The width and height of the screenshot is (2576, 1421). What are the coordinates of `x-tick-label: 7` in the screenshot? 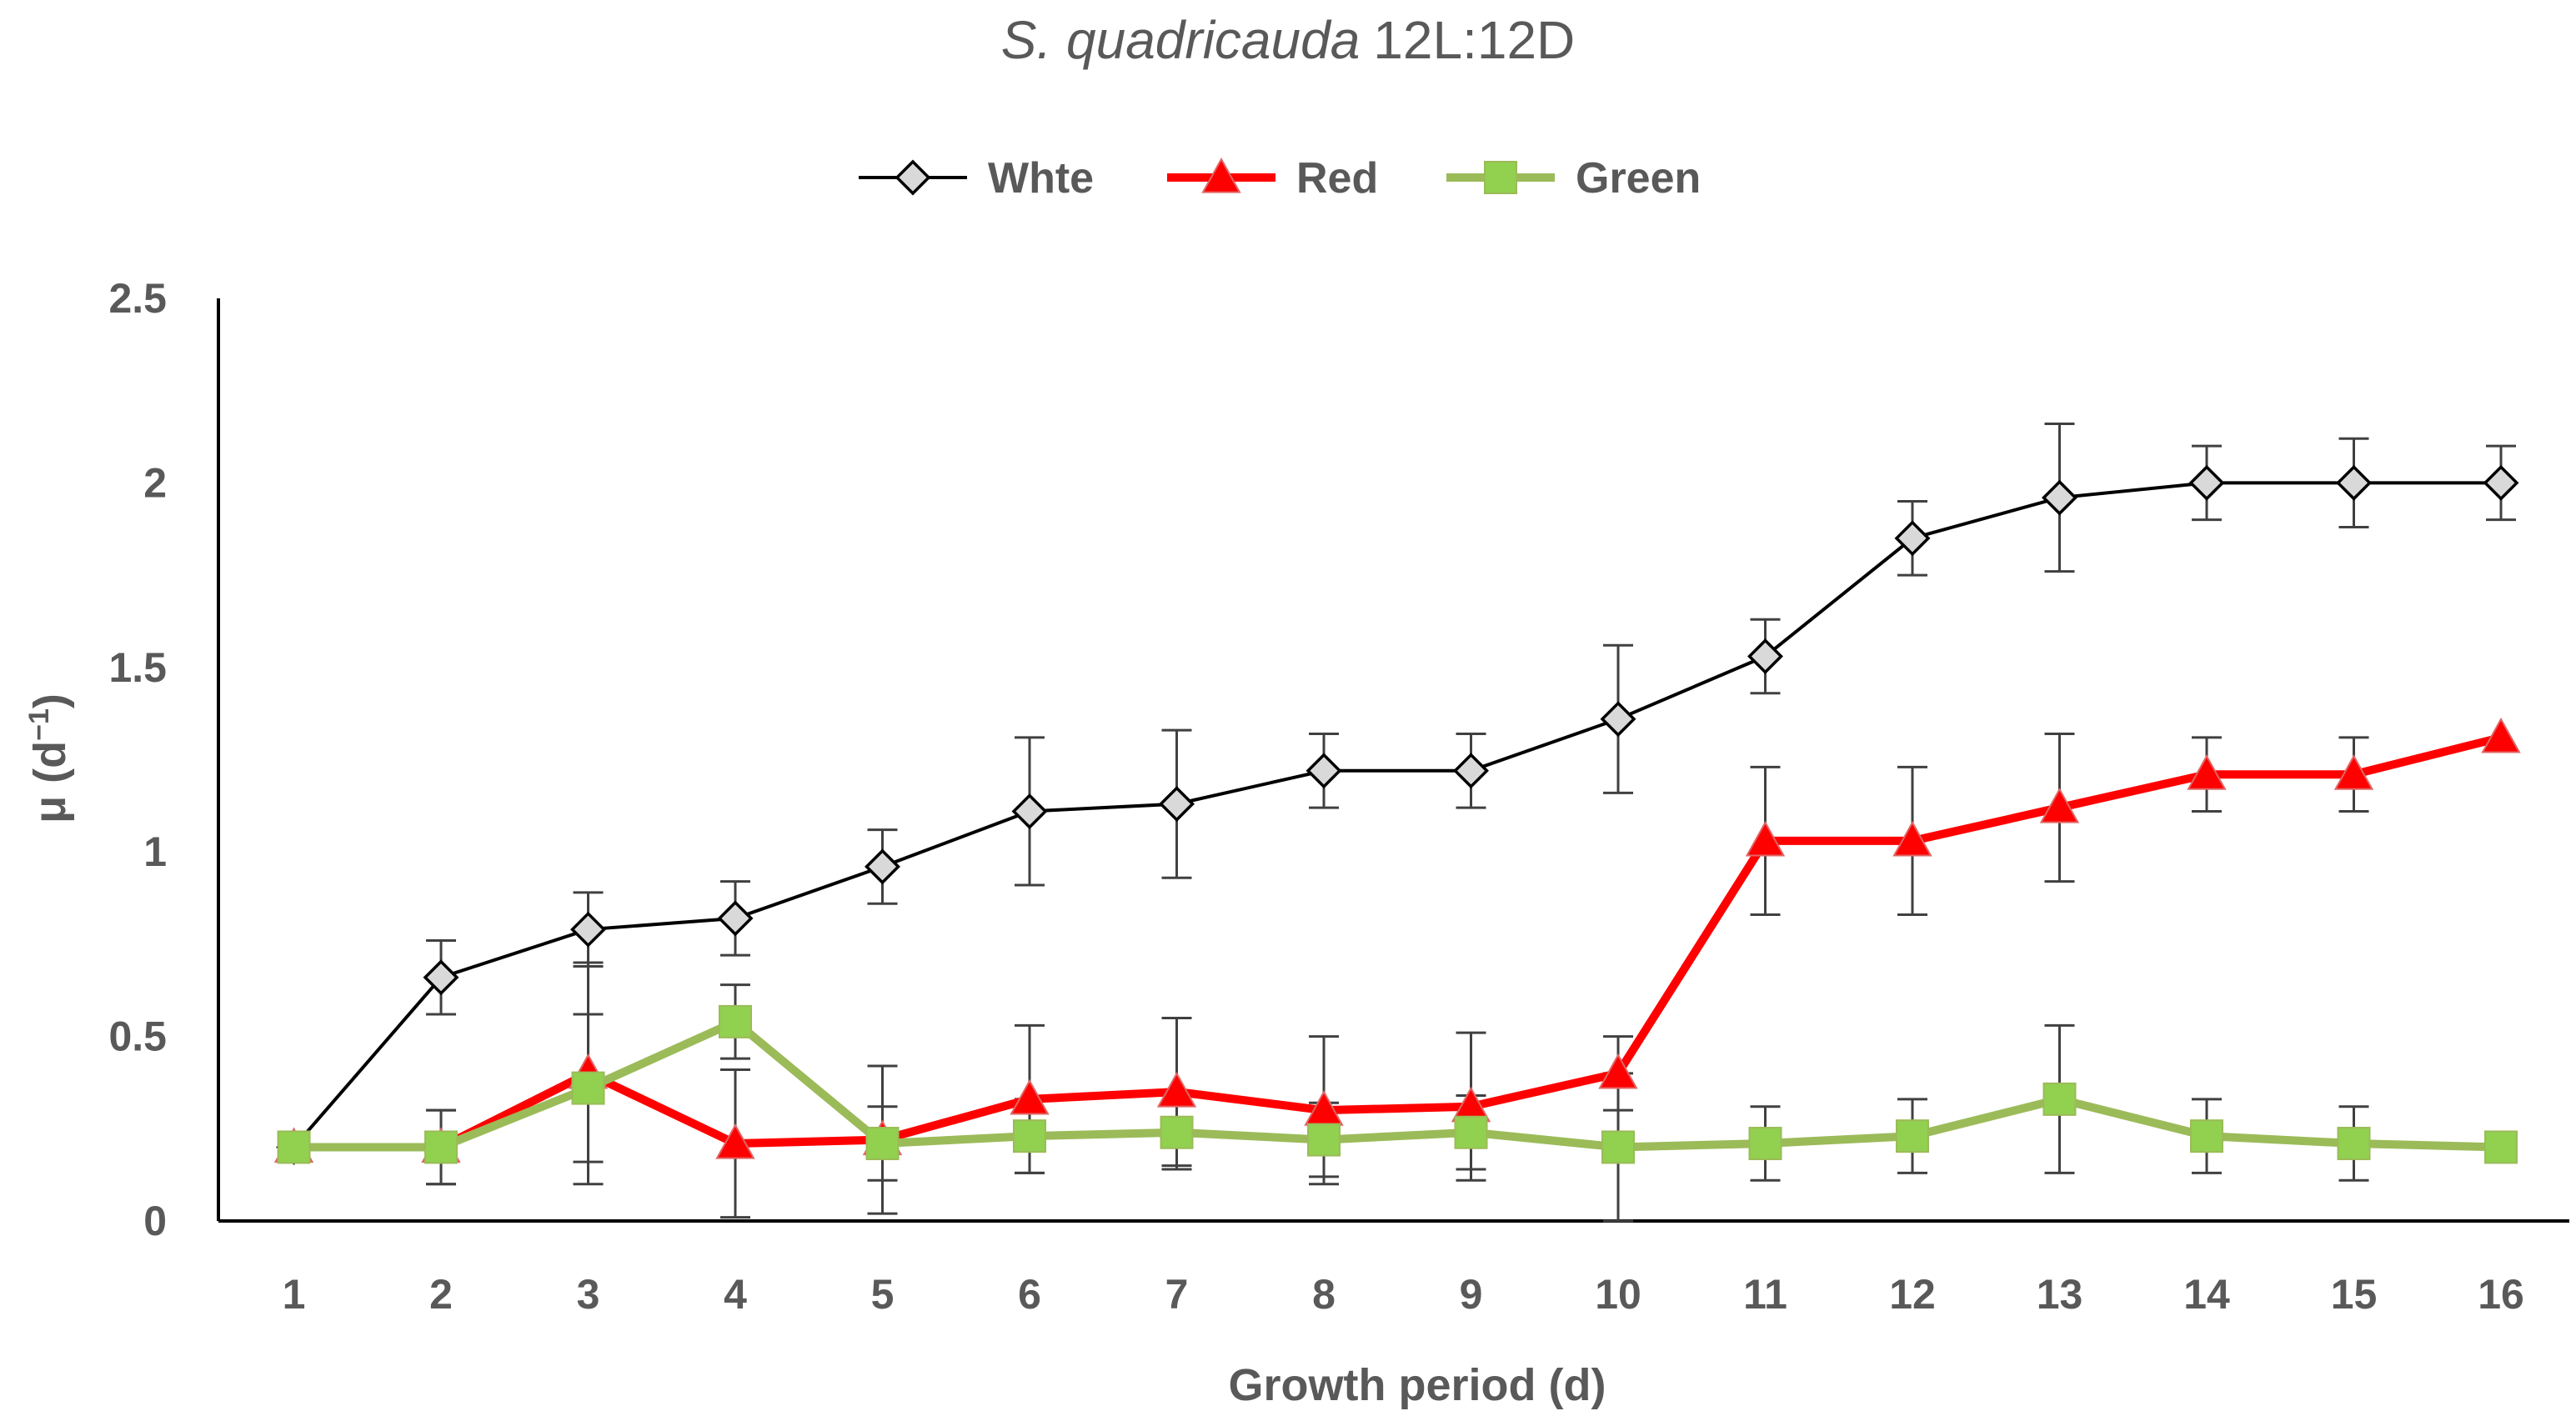 It's located at (1177, 1294).